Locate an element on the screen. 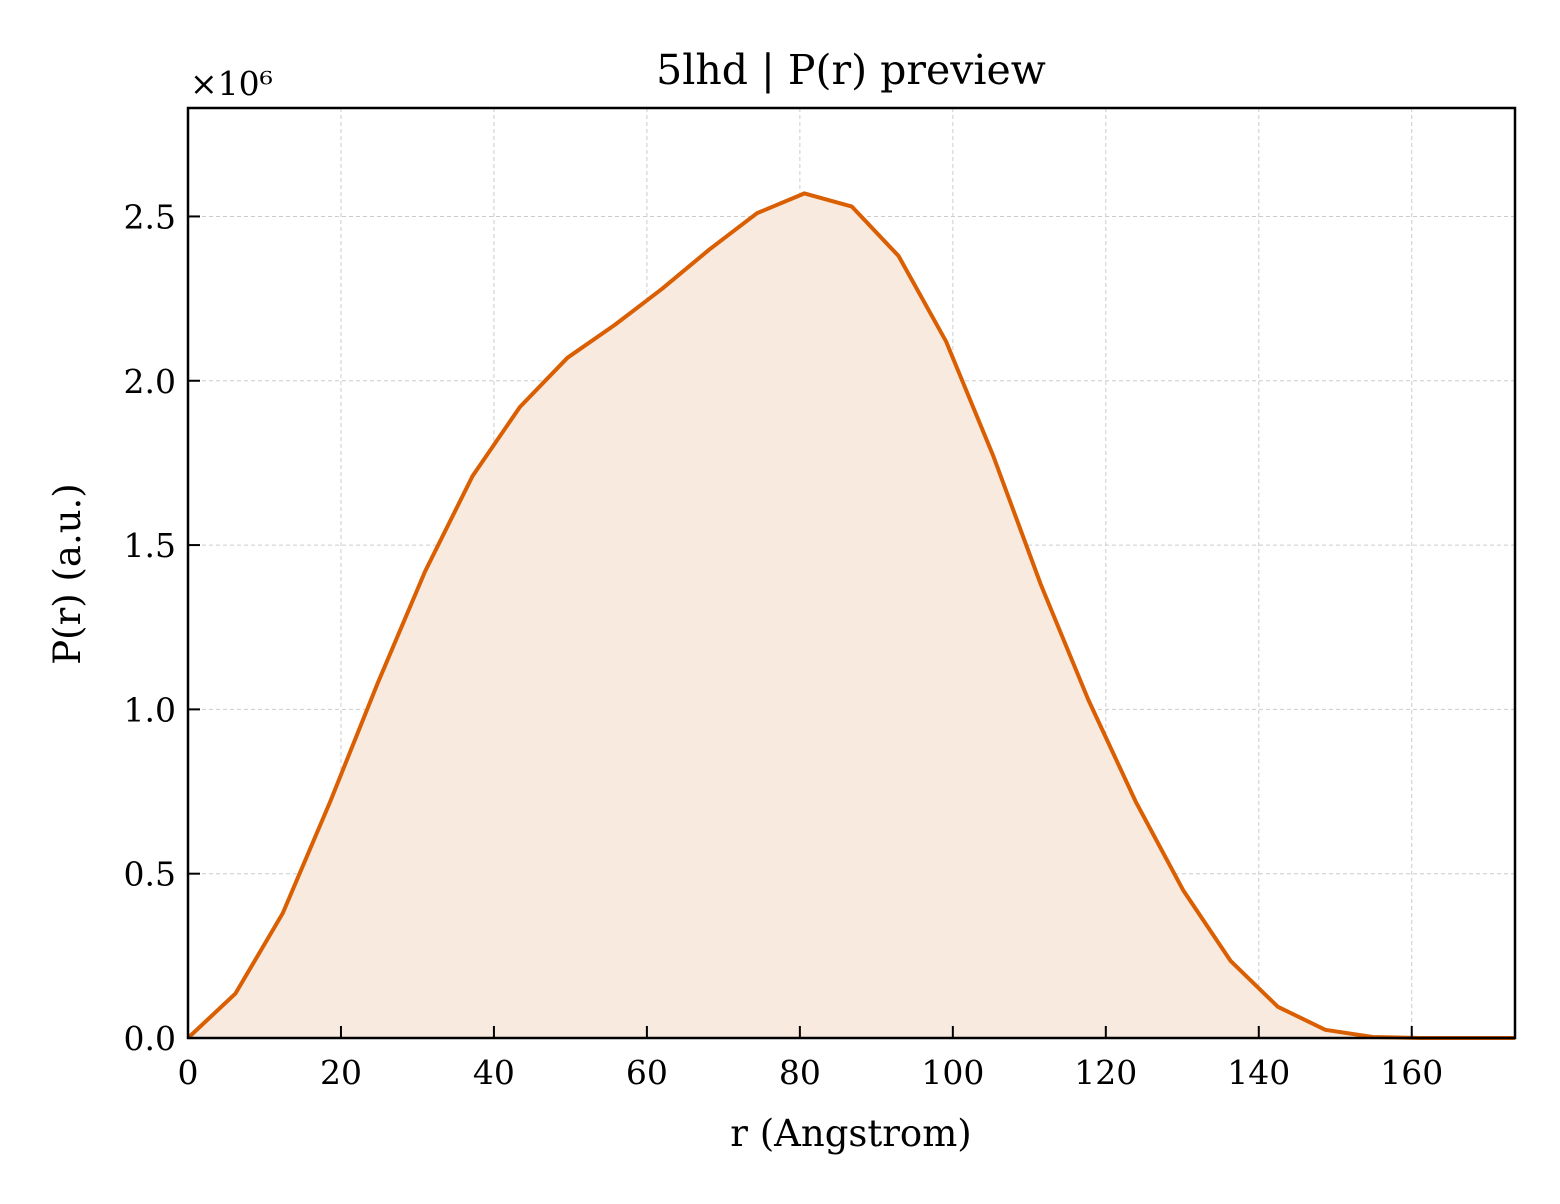 This screenshot has height=1204, width=1560. chart-title: 5lhd | P(r) preview is located at coordinates (851, 70).